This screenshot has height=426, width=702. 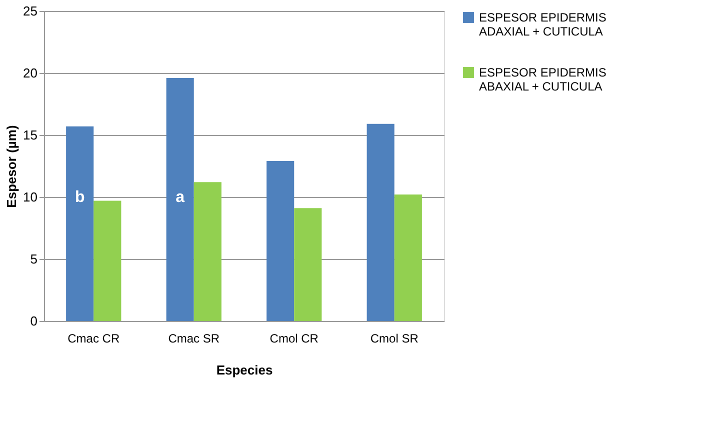 What do you see at coordinates (34, 259) in the screenshot?
I see `y-tick-label: 5` at bounding box center [34, 259].